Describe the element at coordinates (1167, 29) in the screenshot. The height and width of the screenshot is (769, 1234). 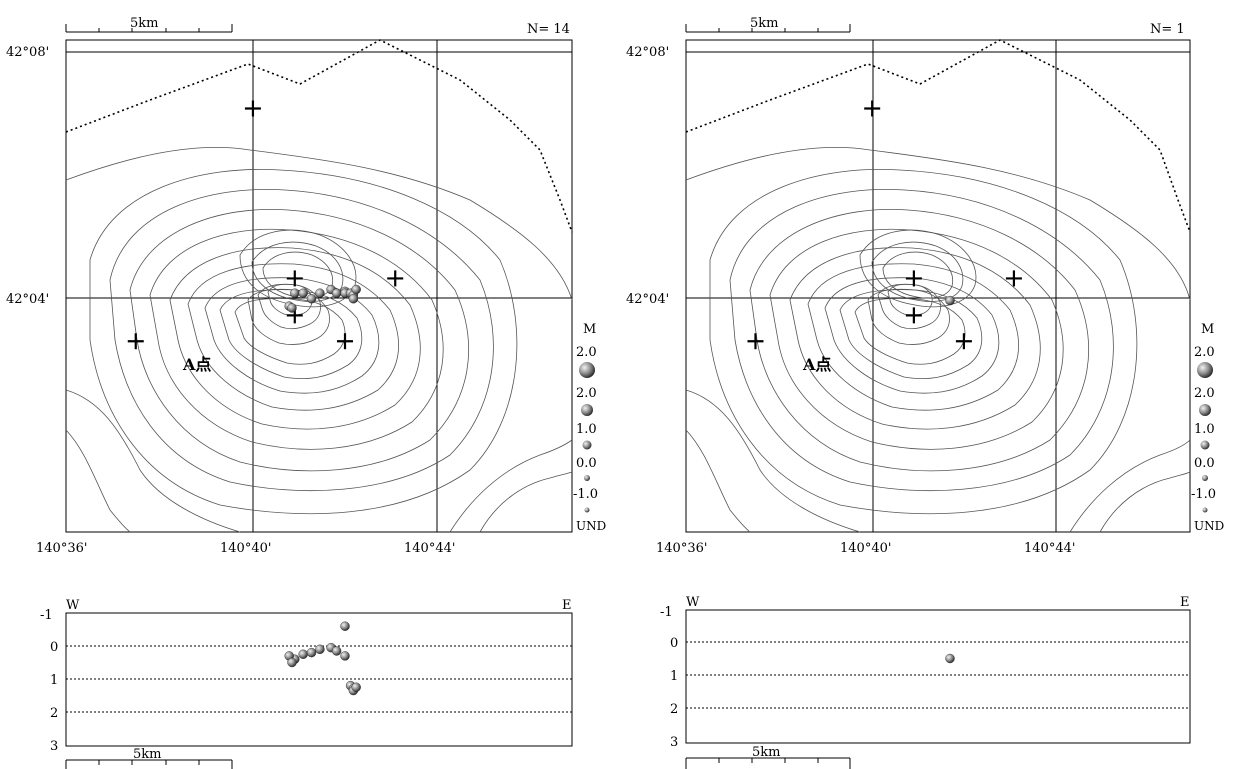
I see `event-count-label: N= 1` at that location.